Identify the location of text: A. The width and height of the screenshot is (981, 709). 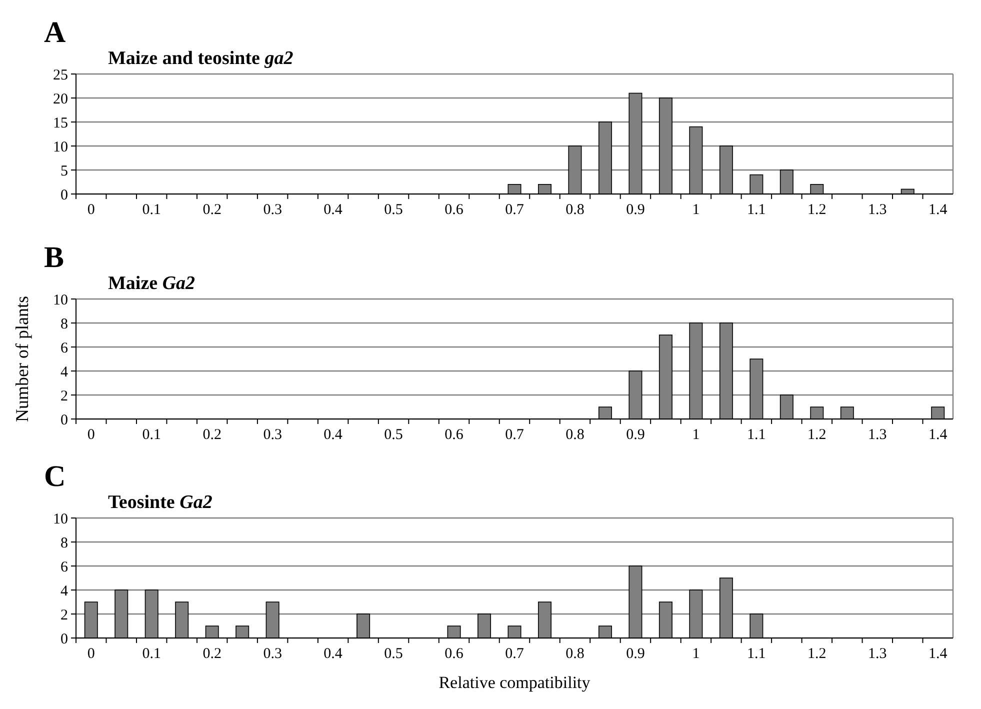
(55, 32).